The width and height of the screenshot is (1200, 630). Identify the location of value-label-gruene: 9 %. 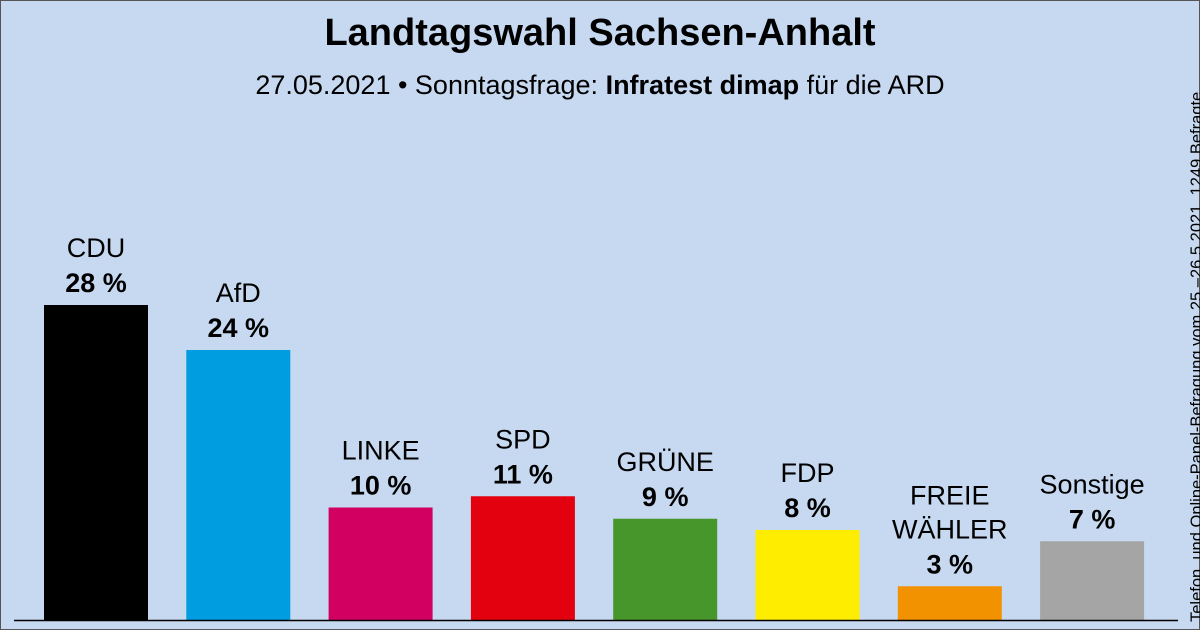
(665, 497).